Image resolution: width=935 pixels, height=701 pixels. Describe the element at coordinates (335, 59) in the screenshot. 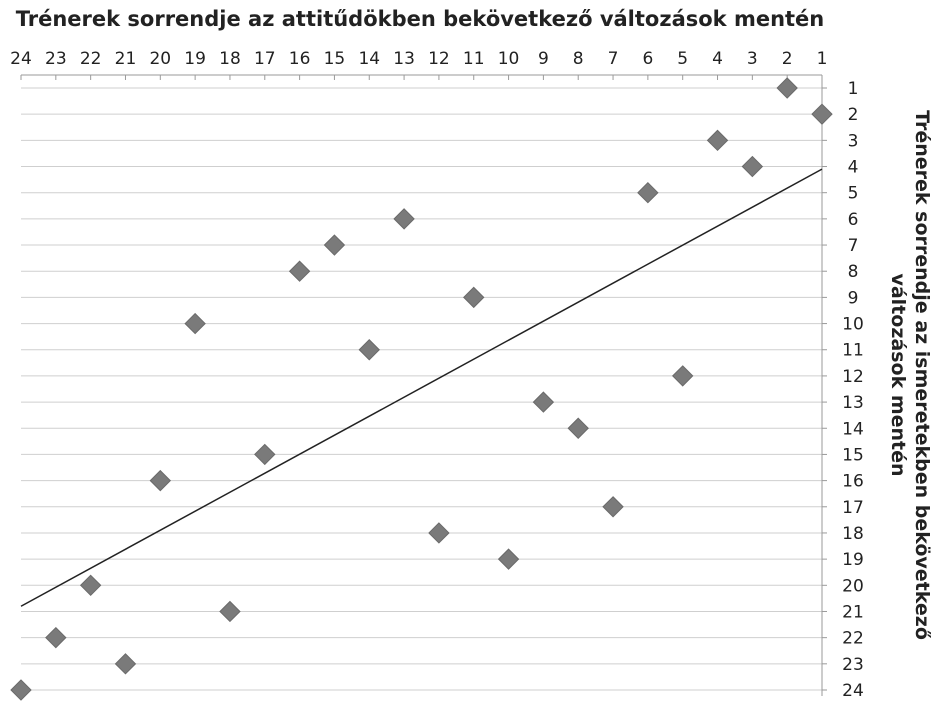

I see `x-tick-label: 15` at that location.